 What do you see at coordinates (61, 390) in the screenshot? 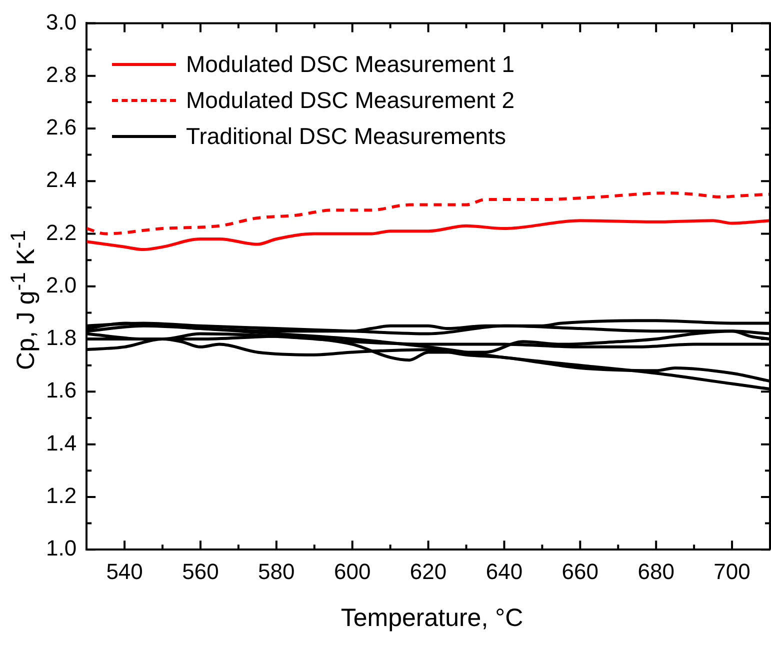
I see `y-tick-label: 1.6` at bounding box center [61, 390].